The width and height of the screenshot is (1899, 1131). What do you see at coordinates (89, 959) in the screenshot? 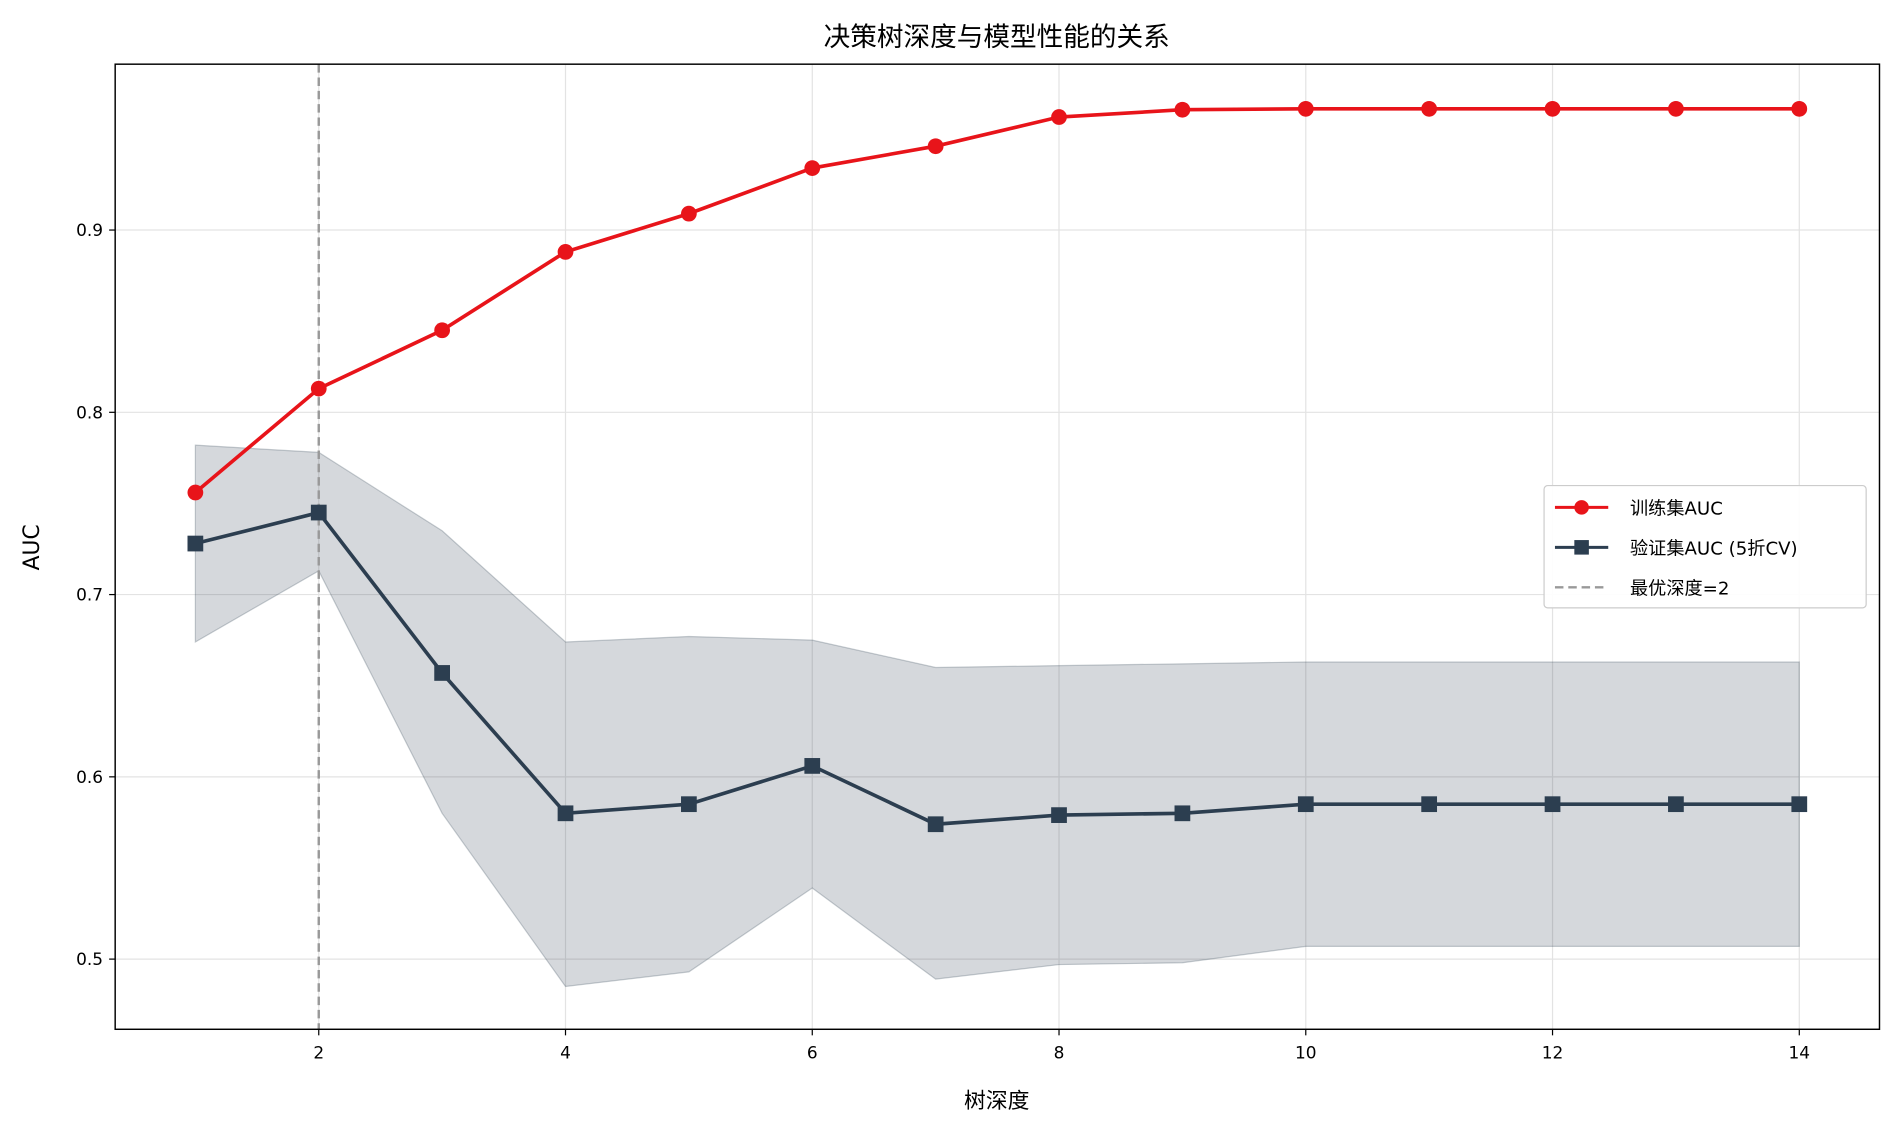
I see `y-tick-label: 0.5` at bounding box center [89, 959].